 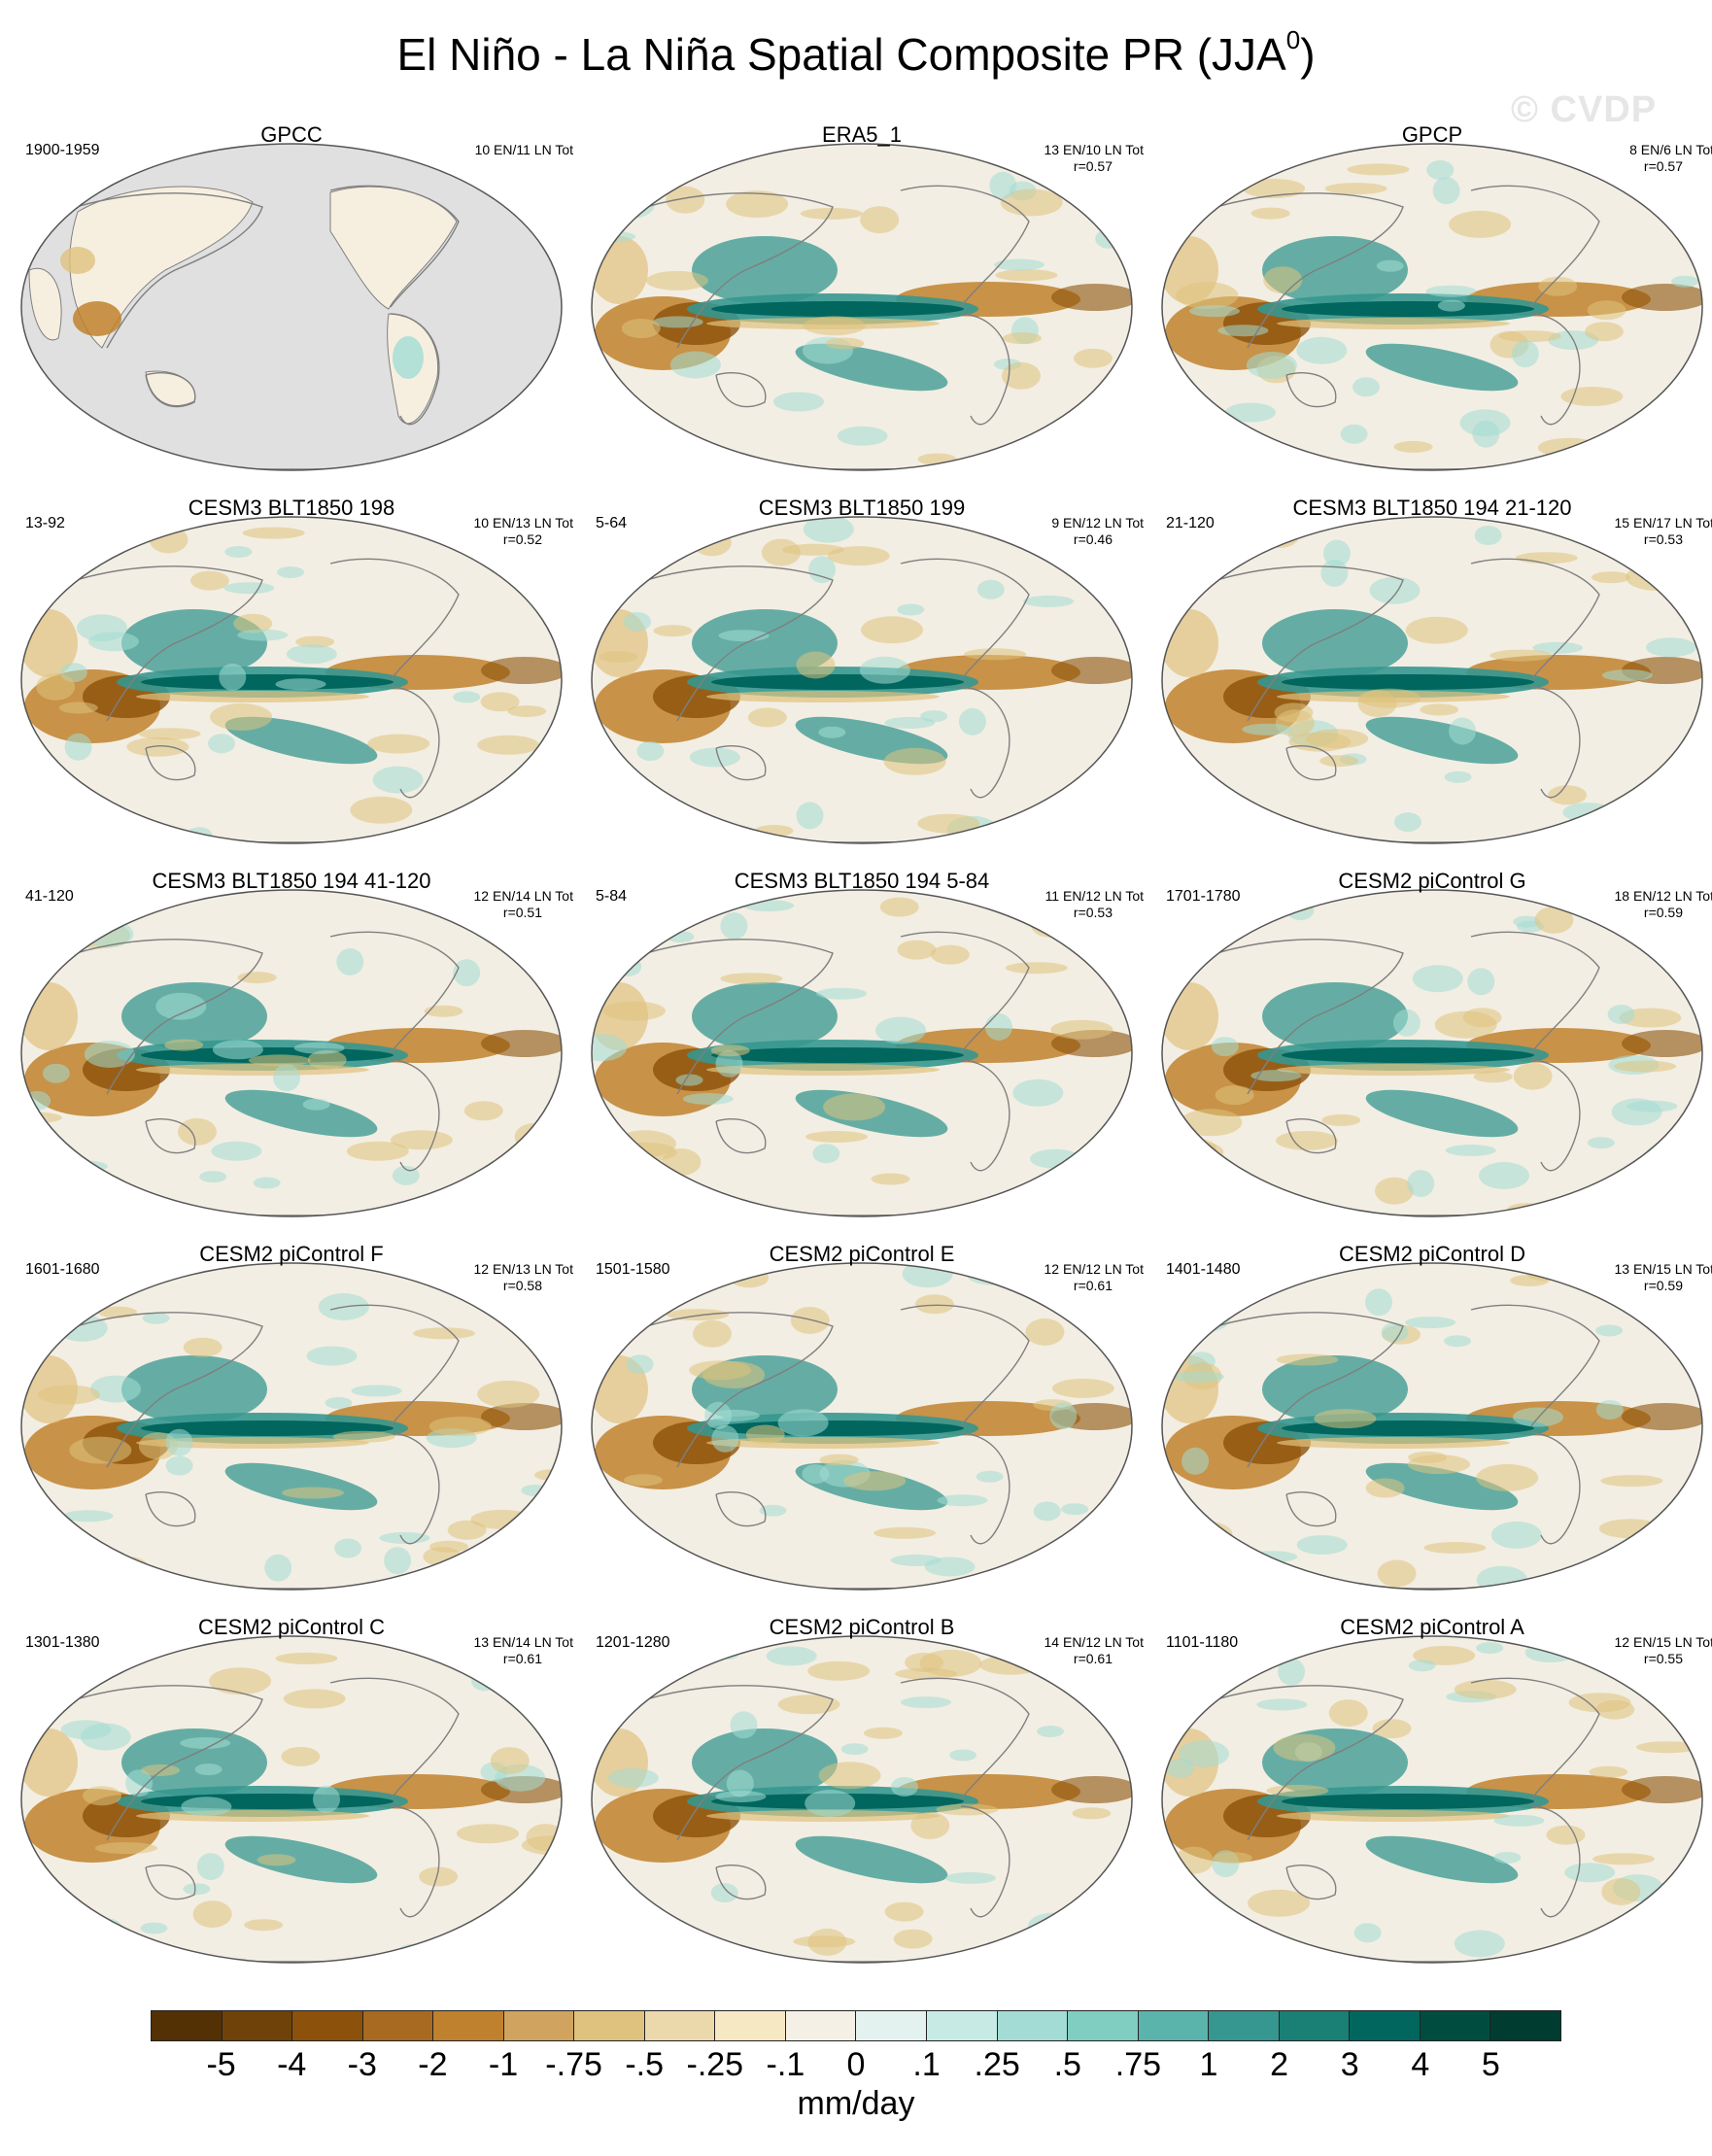 I want to click on colorbar-units: mm/day, so click(x=856, y=2103).